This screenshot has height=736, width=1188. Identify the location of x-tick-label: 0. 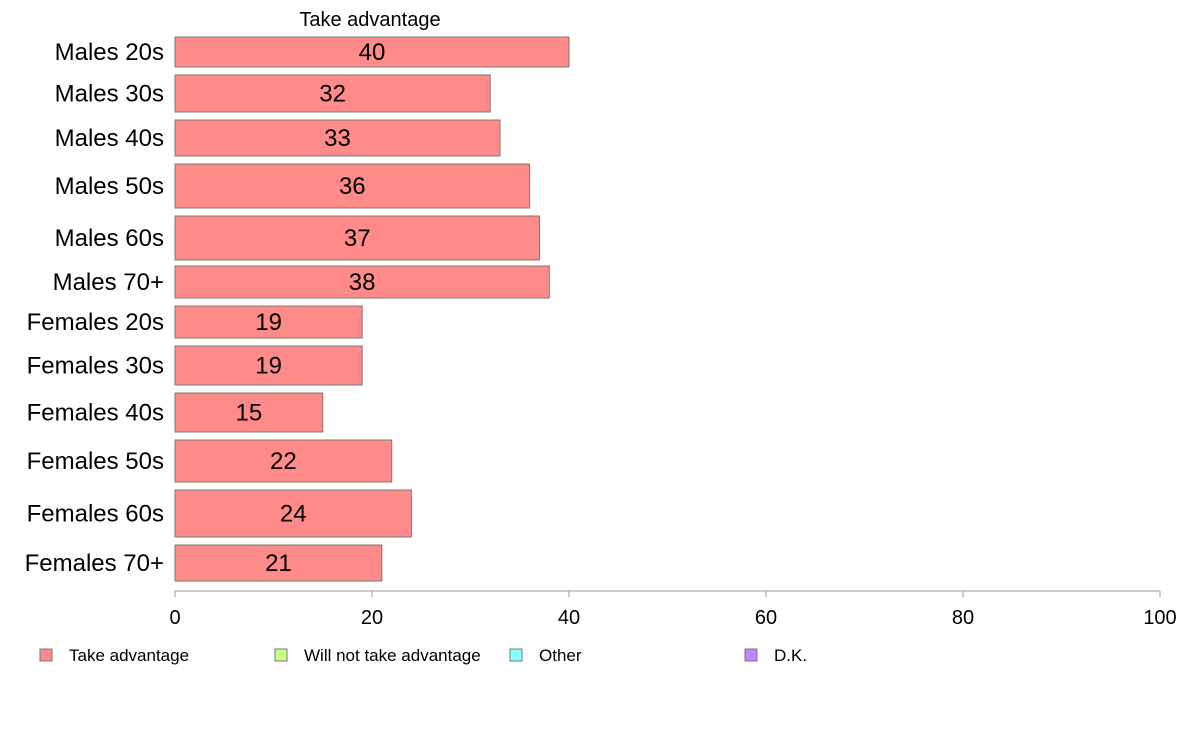
(174, 618).